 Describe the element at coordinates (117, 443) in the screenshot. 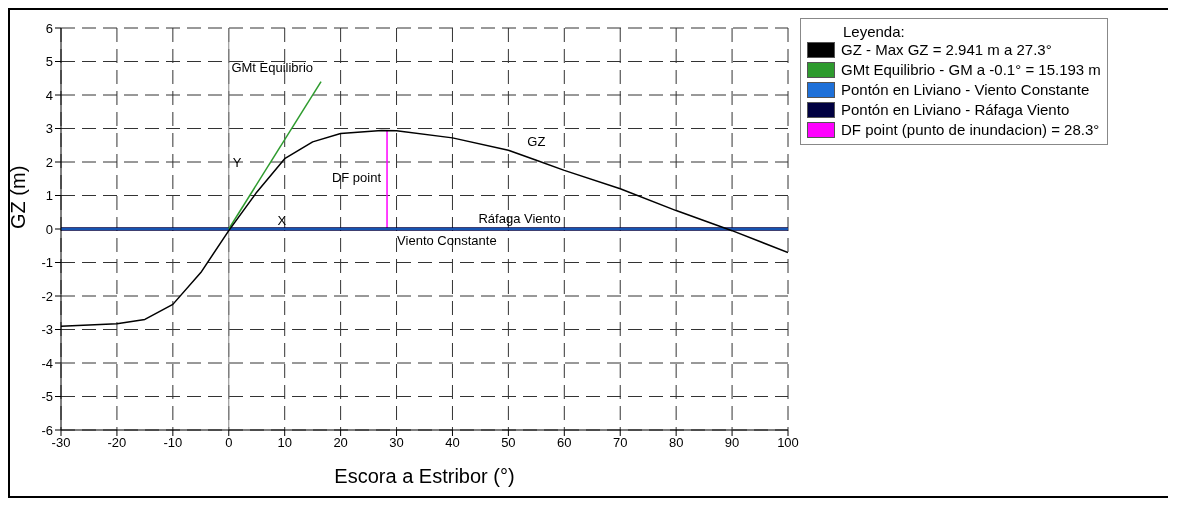

I see `x-tick-label: -20` at that location.